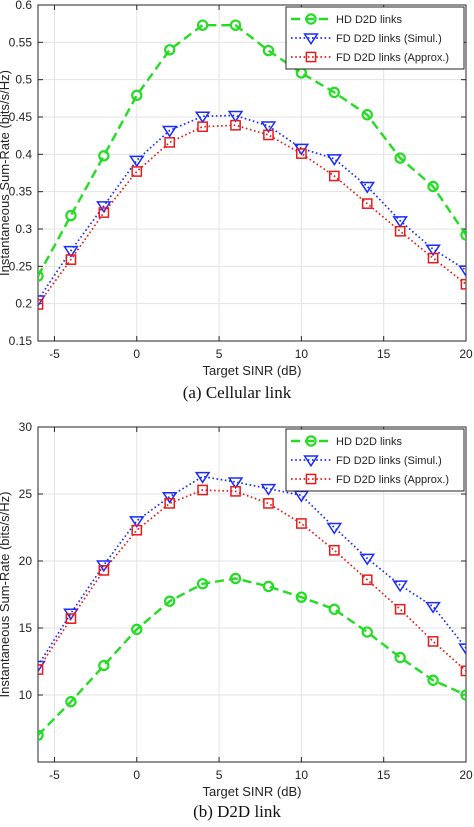 This screenshot has width=474, height=827. What do you see at coordinates (23, 6) in the screenshot?
I see `c0-y-tick-label-9: 0.6` at bounding box center [23, 6].